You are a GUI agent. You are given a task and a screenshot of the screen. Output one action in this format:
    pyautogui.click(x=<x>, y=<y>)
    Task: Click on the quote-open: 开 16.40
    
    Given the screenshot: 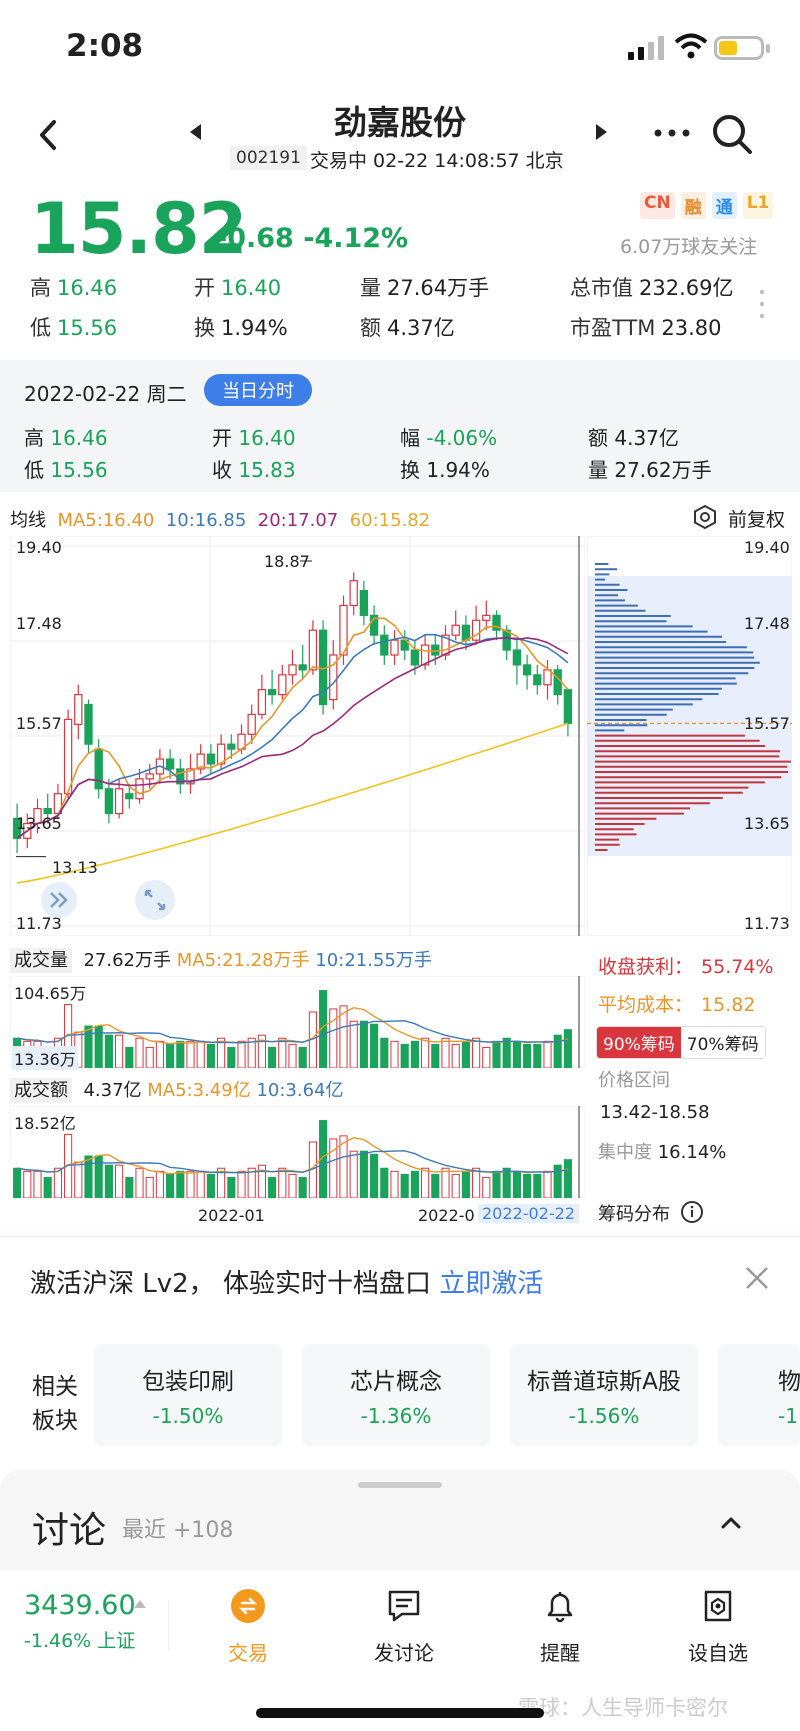 What is the action you would take?
    pyautogui.click(x=237, y=287)
    